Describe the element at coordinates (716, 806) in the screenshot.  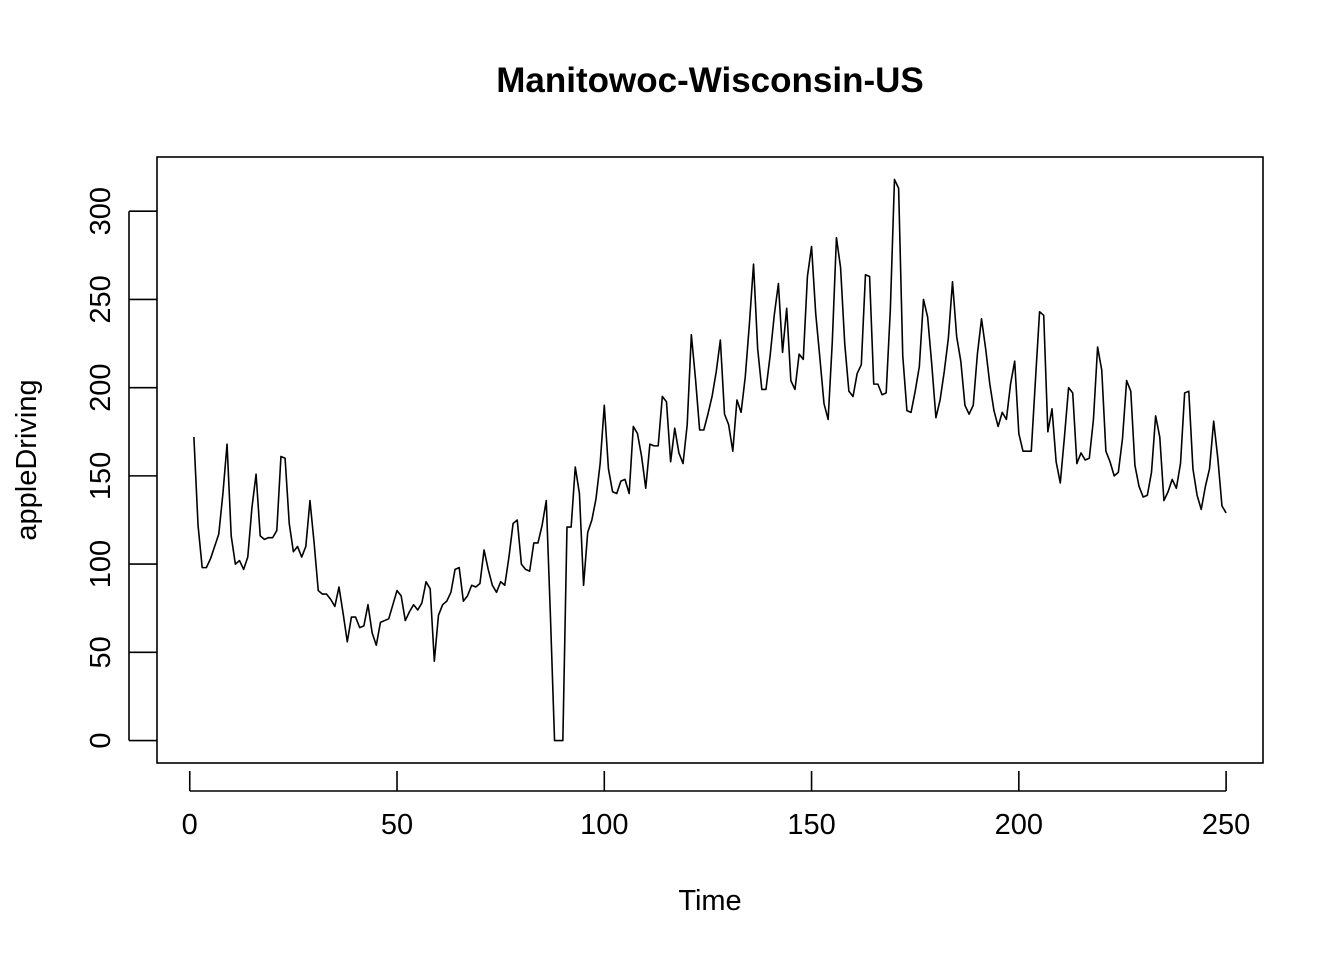
I see `x-axis: 0 50 100 150 200 250` at that location.